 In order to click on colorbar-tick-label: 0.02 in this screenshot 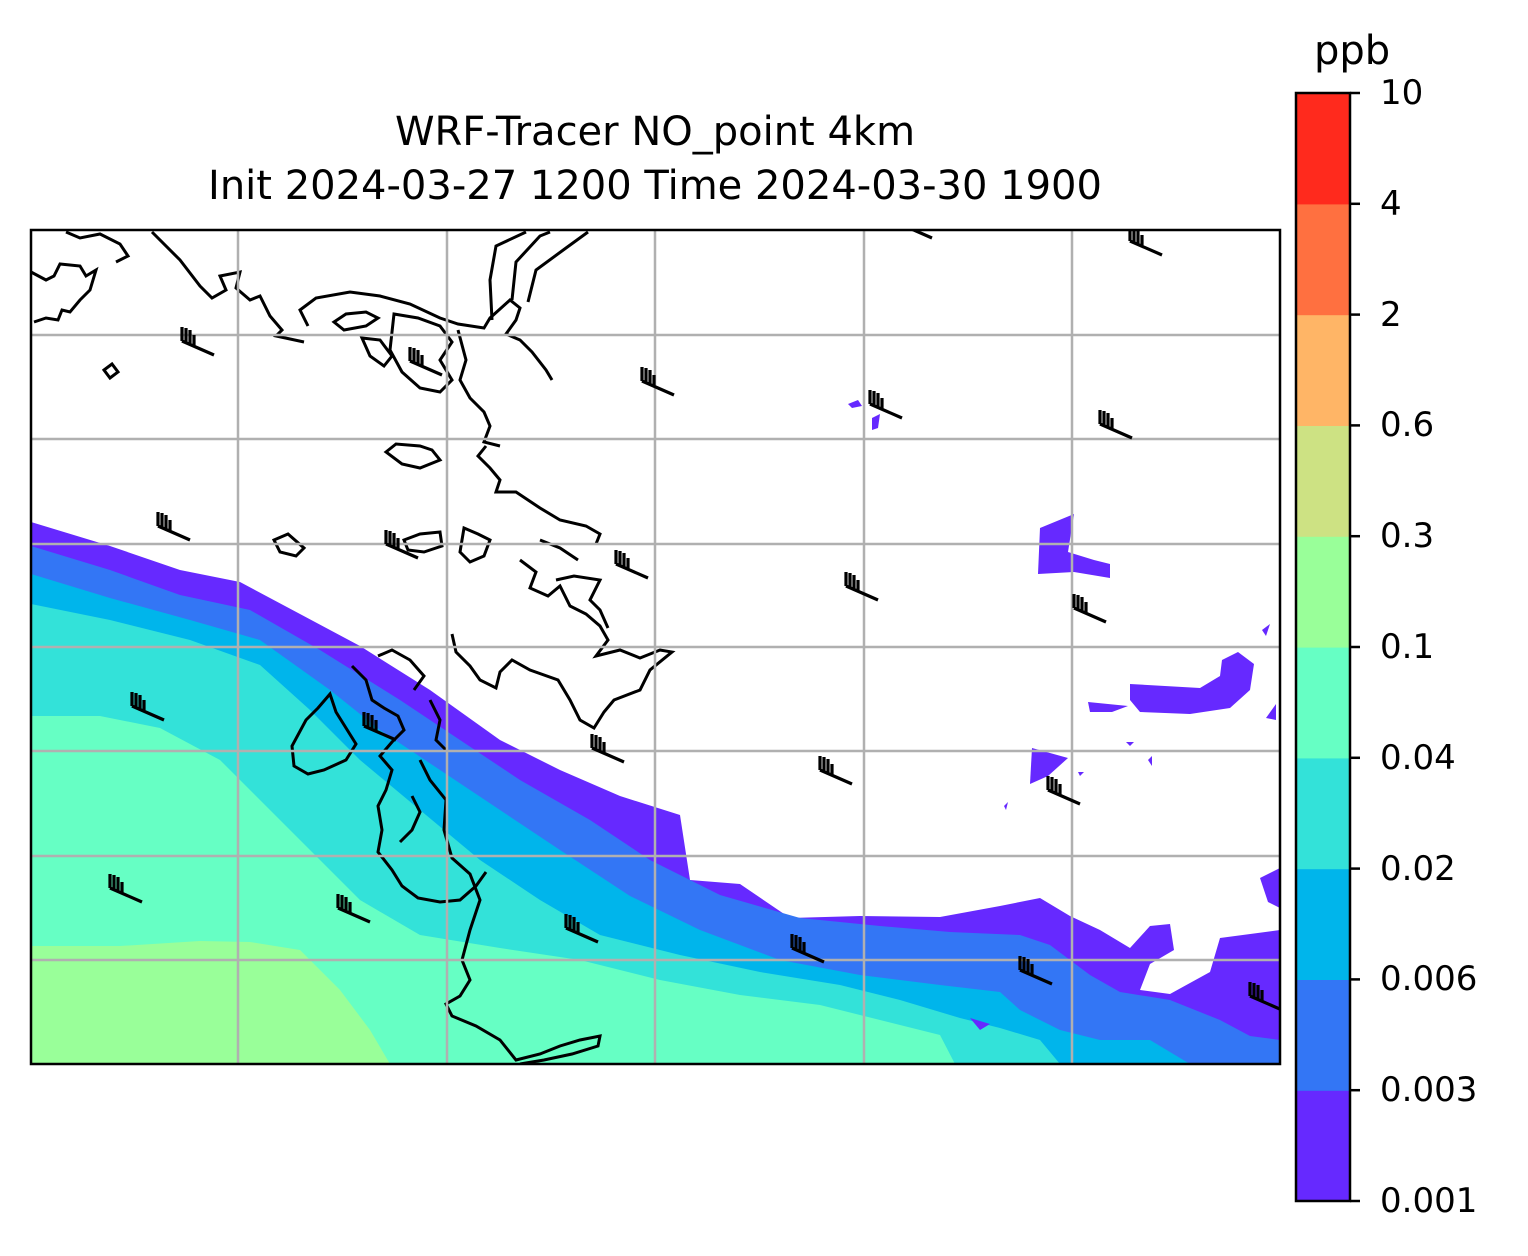, I will do `click(1418, 868)`.